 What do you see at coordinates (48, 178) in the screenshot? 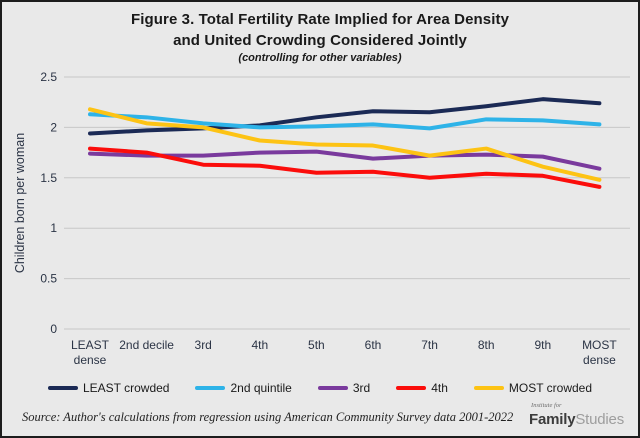
I see `y-tick-label-1.5: 1.5` at bounding box center [48, 178].